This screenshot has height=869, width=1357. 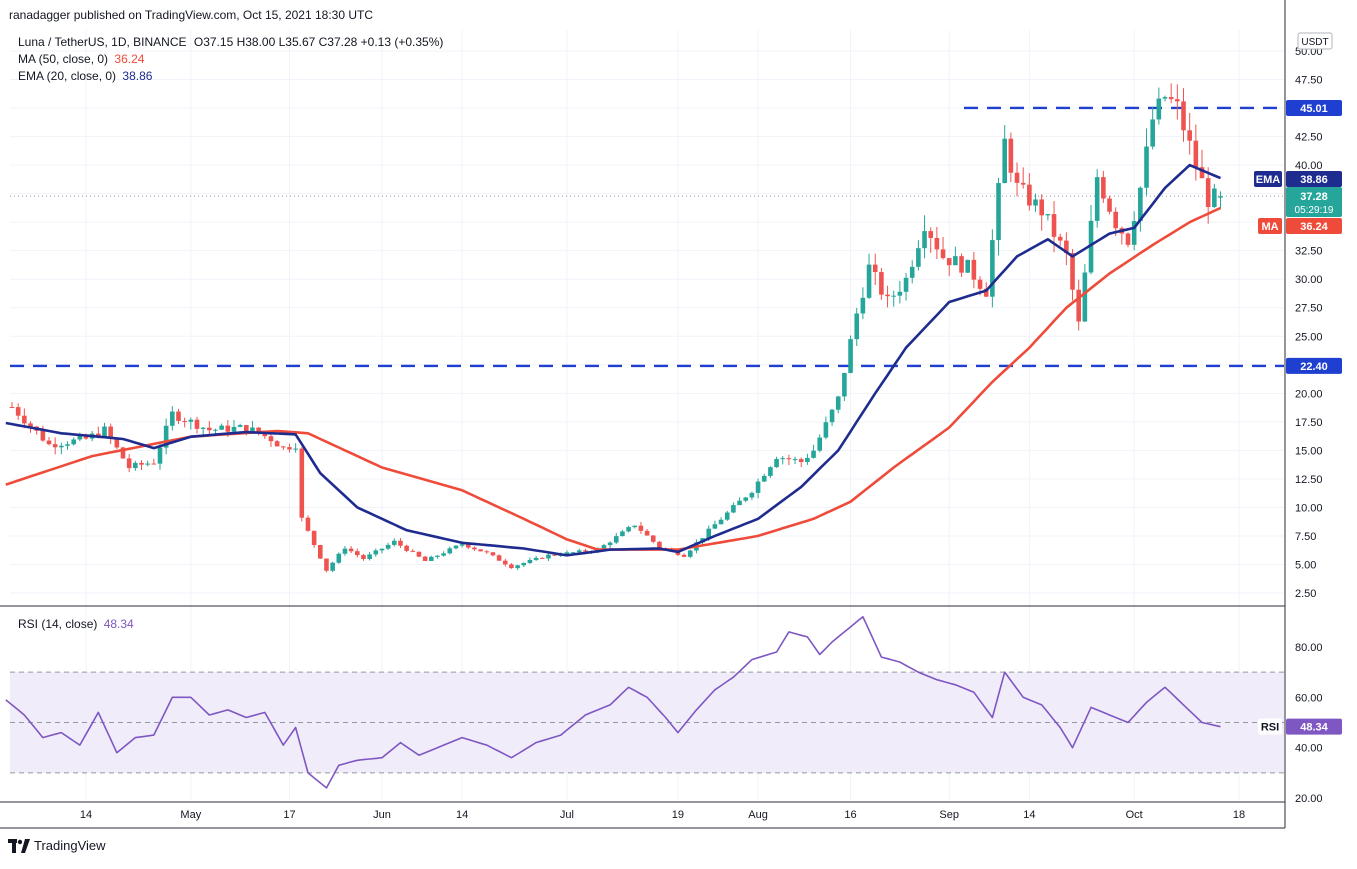 I want to click on price-tick-label: 30.00, so click(x=1309, y=280).